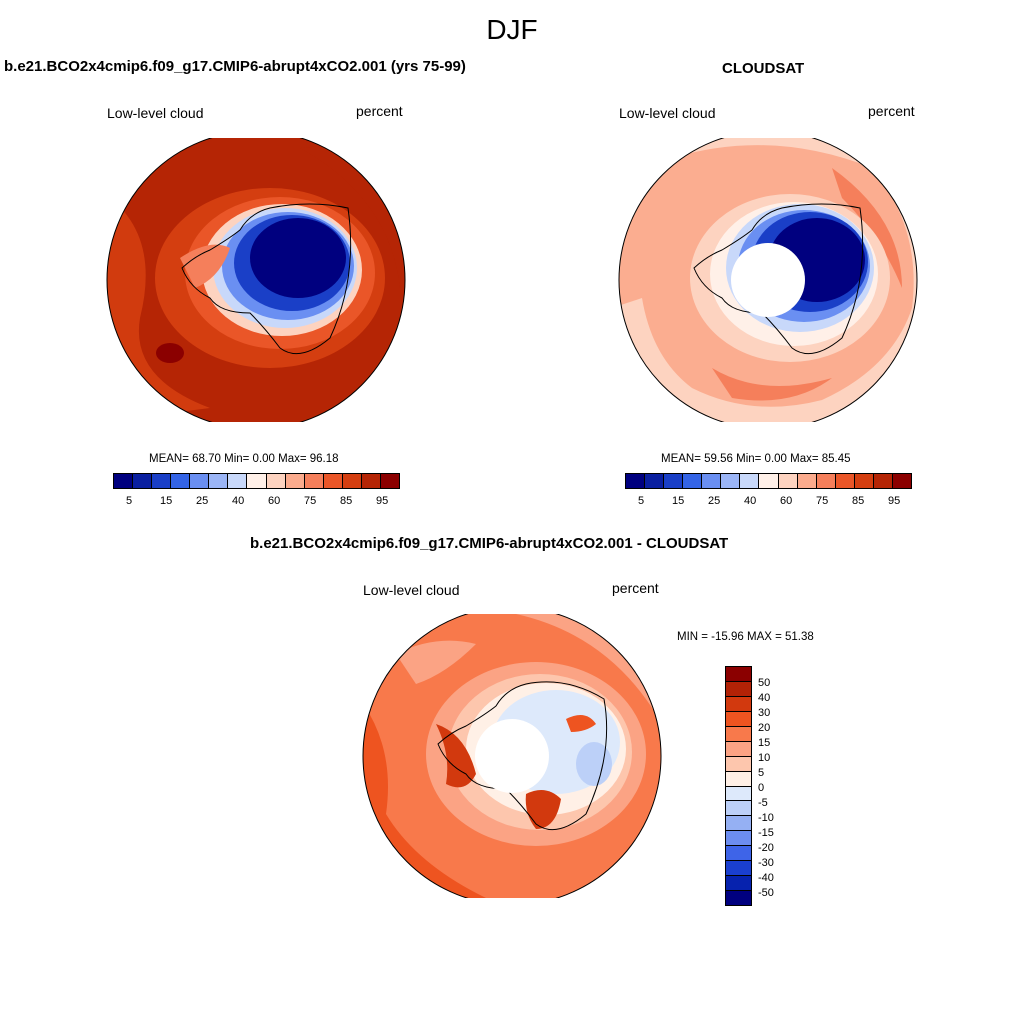  Describe the element at coordinates (238, 501) in the screenshot. I see `model-colorbar-tick: 40` at that location.